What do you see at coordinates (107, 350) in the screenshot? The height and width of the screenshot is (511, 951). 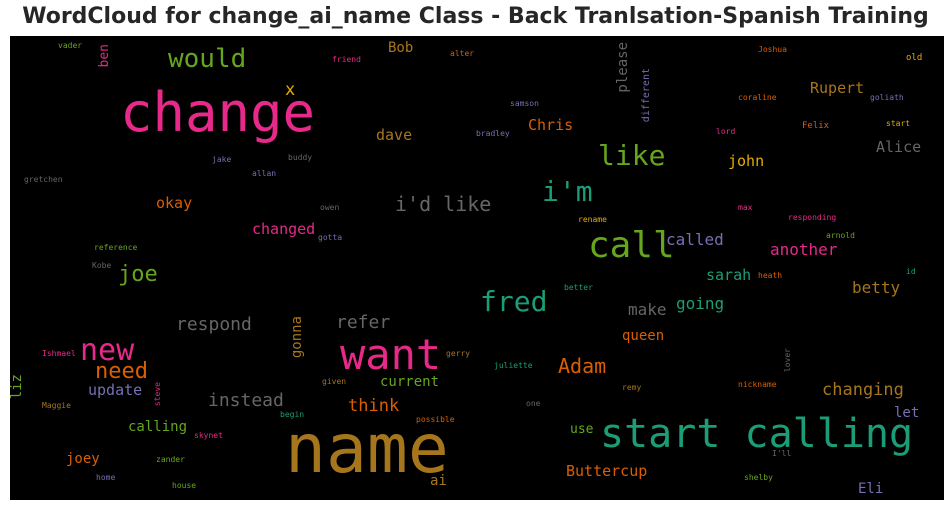 I see `word-new: new` at bounding box center [107, 350].